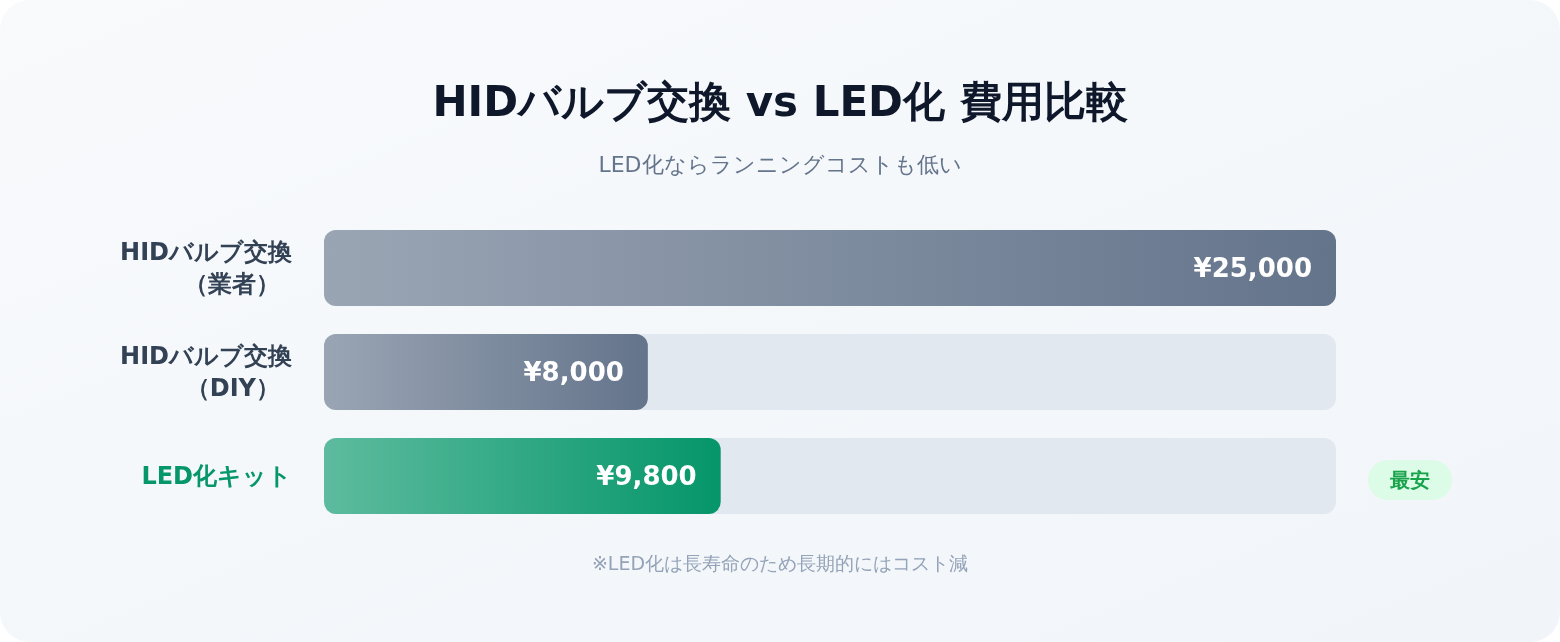  I want to click on chart-subtitle: LED化ならランニングコストも低い, so click(780, 164).